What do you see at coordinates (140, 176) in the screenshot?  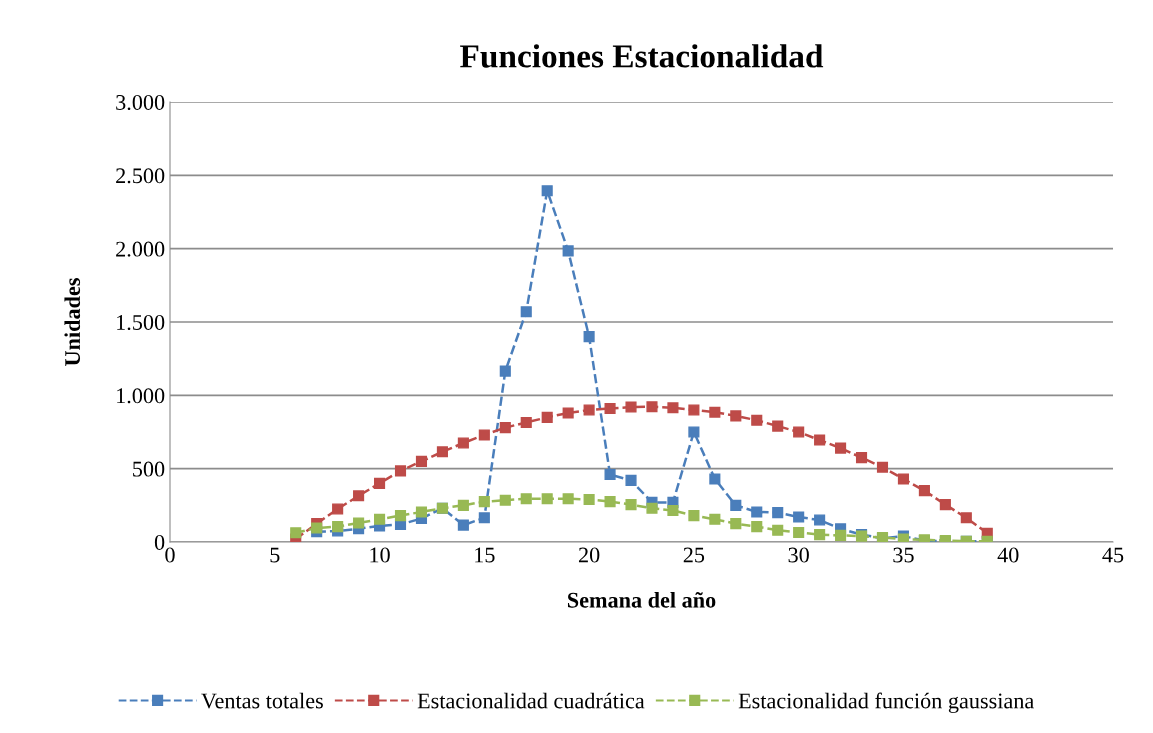 I see `y-tick-label: 2.500` at bounding box center [140, 176].